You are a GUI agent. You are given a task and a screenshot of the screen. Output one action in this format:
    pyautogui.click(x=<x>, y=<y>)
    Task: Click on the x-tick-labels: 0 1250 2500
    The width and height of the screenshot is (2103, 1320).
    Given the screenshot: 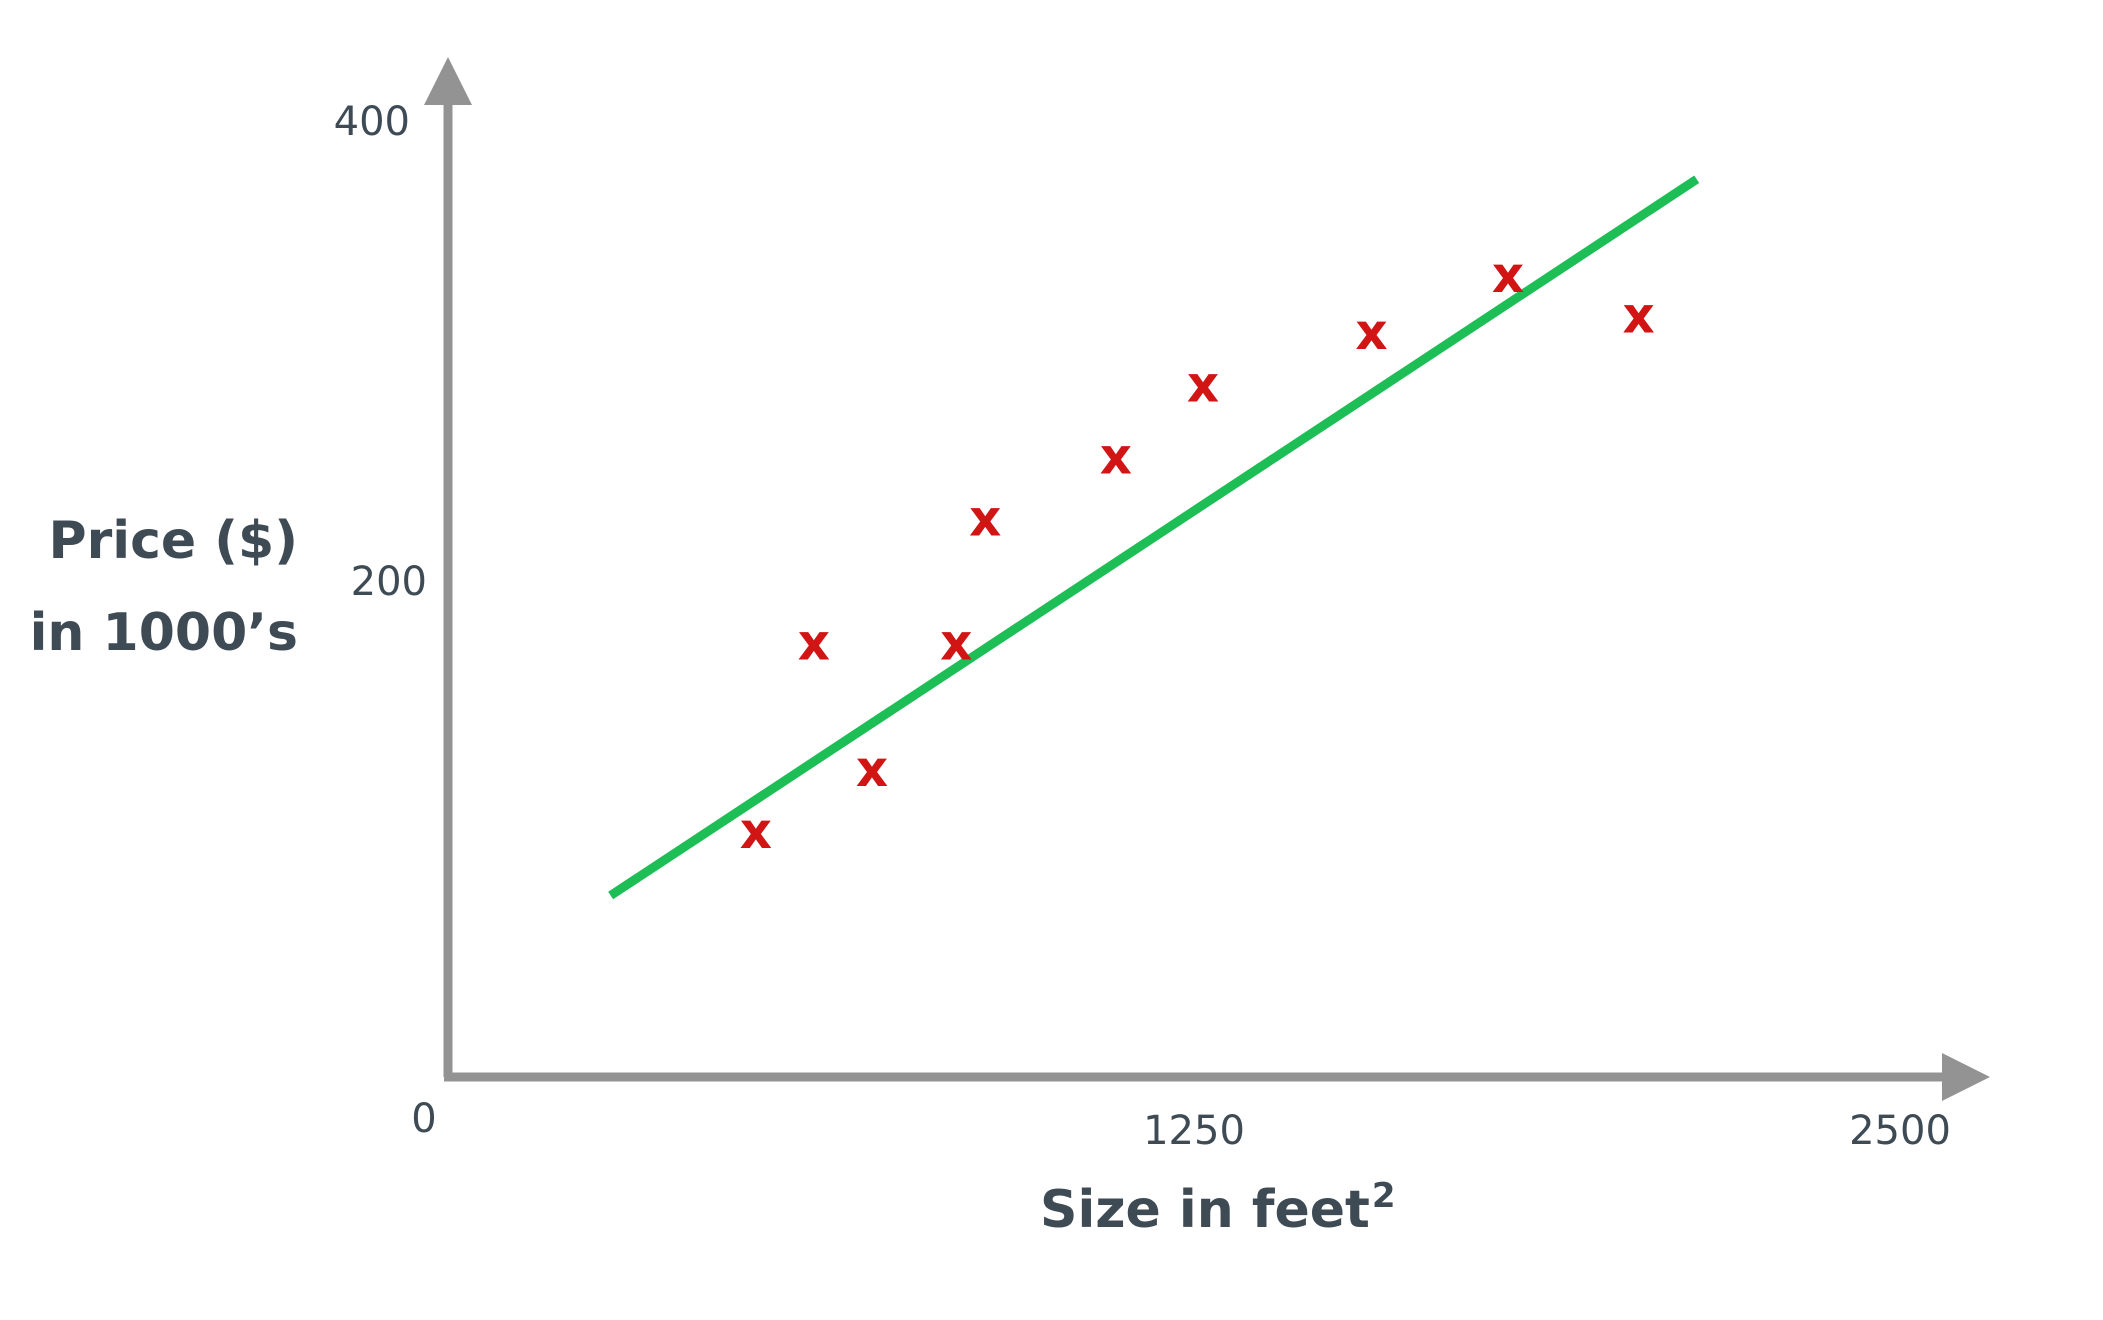 What is the action you would take?
    pyautogui.click(x=1181, y=1125)
    